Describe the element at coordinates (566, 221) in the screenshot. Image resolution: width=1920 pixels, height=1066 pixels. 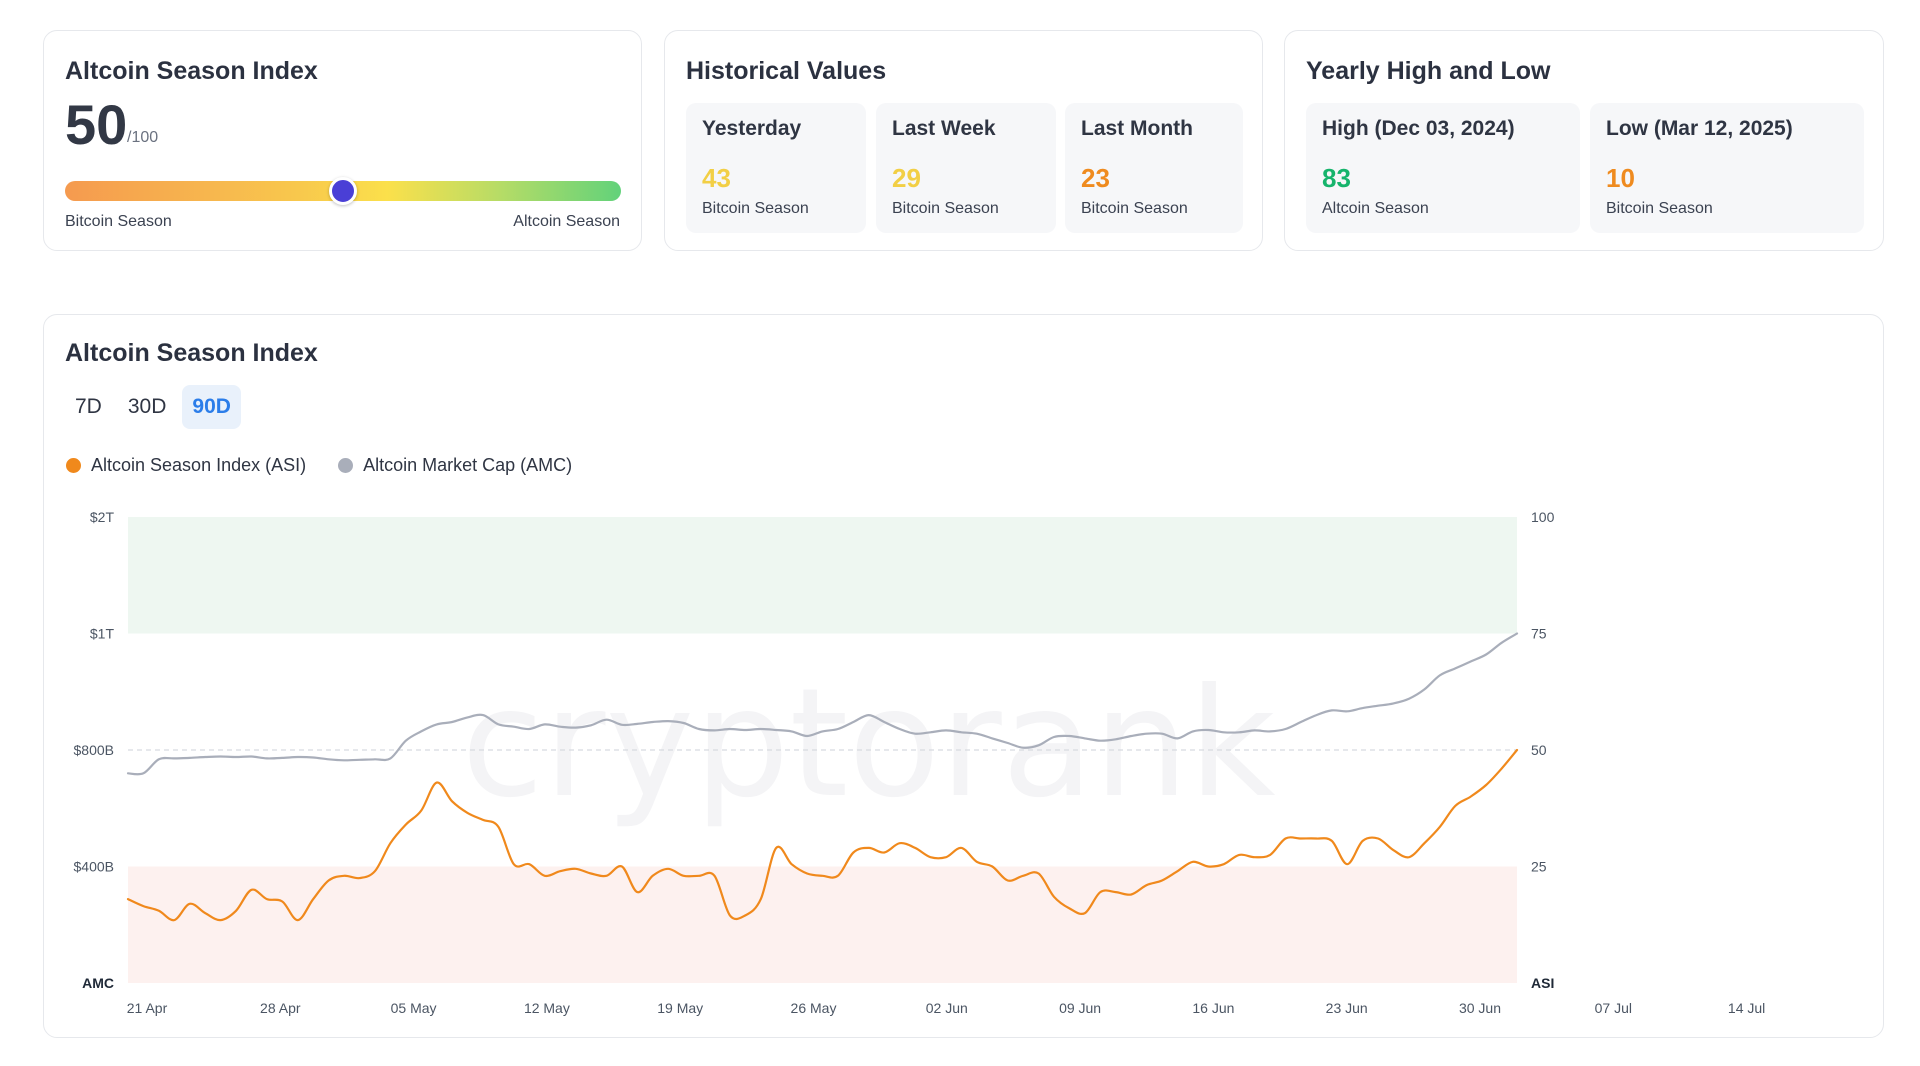
I see `gauge-right-label: Altcoin Season` at that location.